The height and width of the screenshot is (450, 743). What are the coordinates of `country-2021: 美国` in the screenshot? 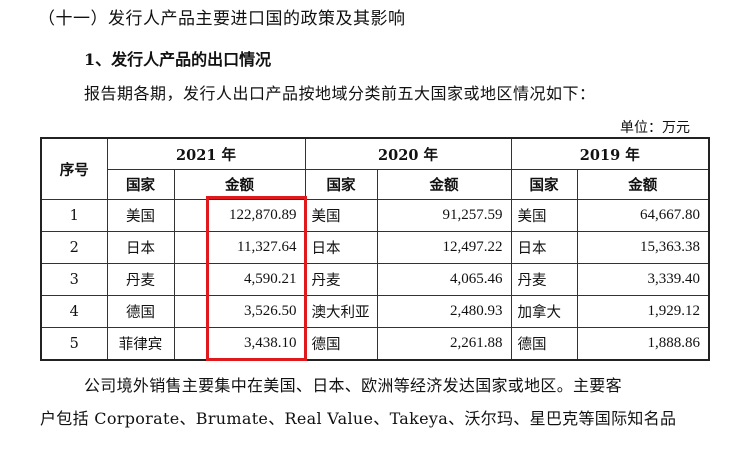 It's located at (140, 215).